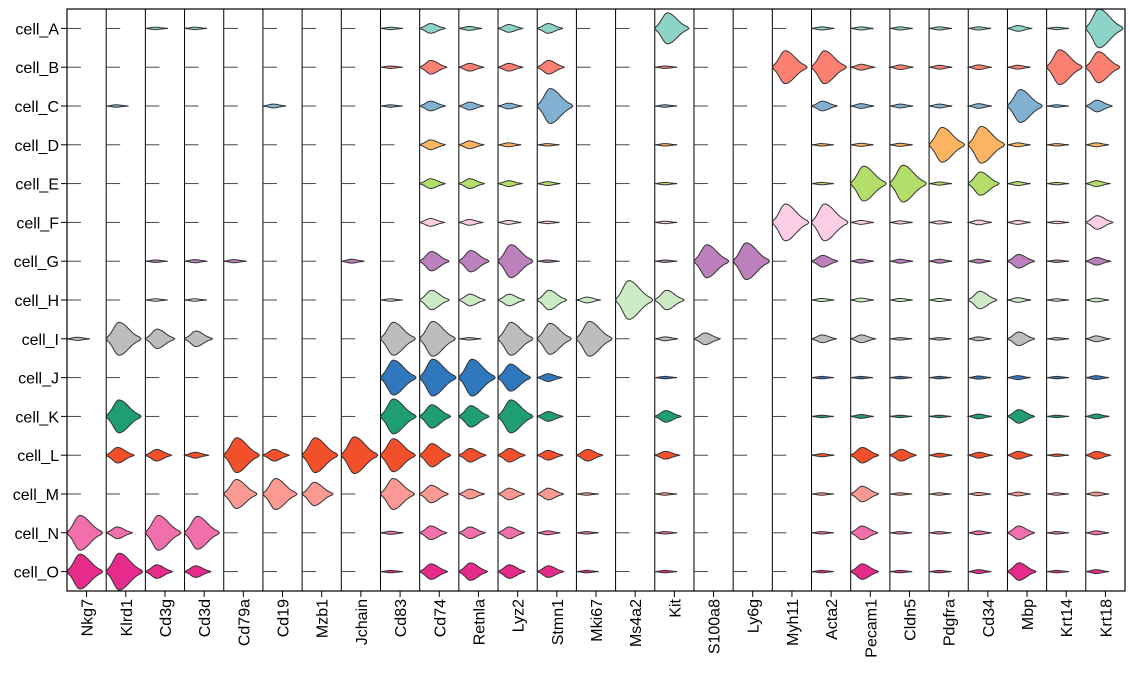 The height and width of the screenshot is (678, 1130). What do you see at coordinates (511, 455) in the screenshot?
I see `violin-cell_L-Lyz2` at bounding box center [511, 455].